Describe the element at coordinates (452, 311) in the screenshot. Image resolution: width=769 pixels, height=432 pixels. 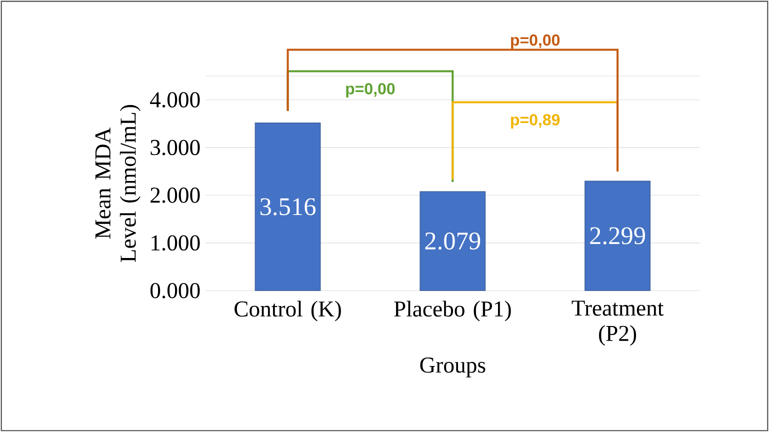
I see `x-tick-label: Placebo (P1)` at that location.